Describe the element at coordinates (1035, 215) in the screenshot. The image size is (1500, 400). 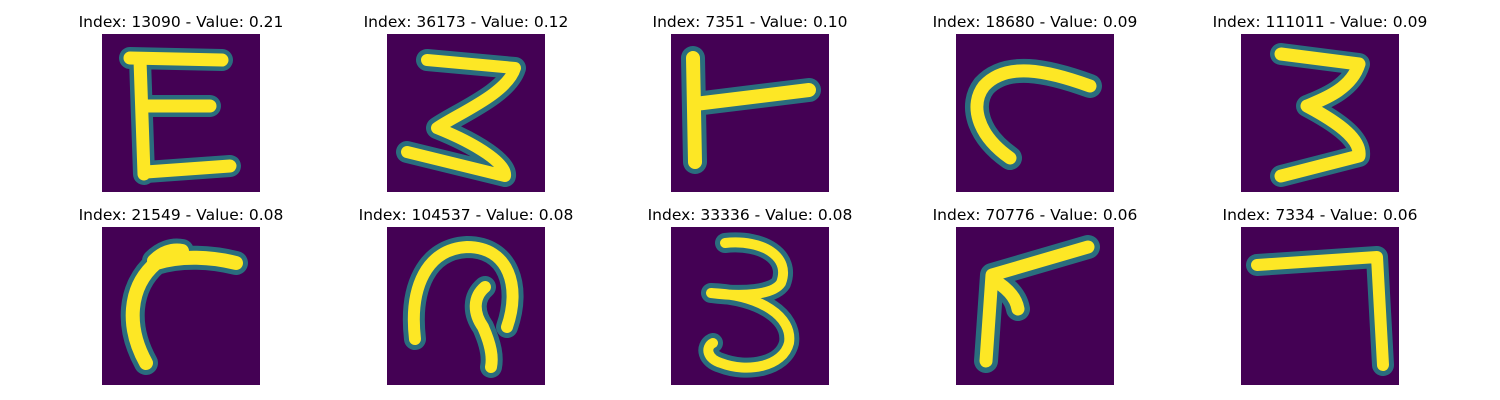
I see `panel-title: Index: 70776 - Value: 0.06` at that location.